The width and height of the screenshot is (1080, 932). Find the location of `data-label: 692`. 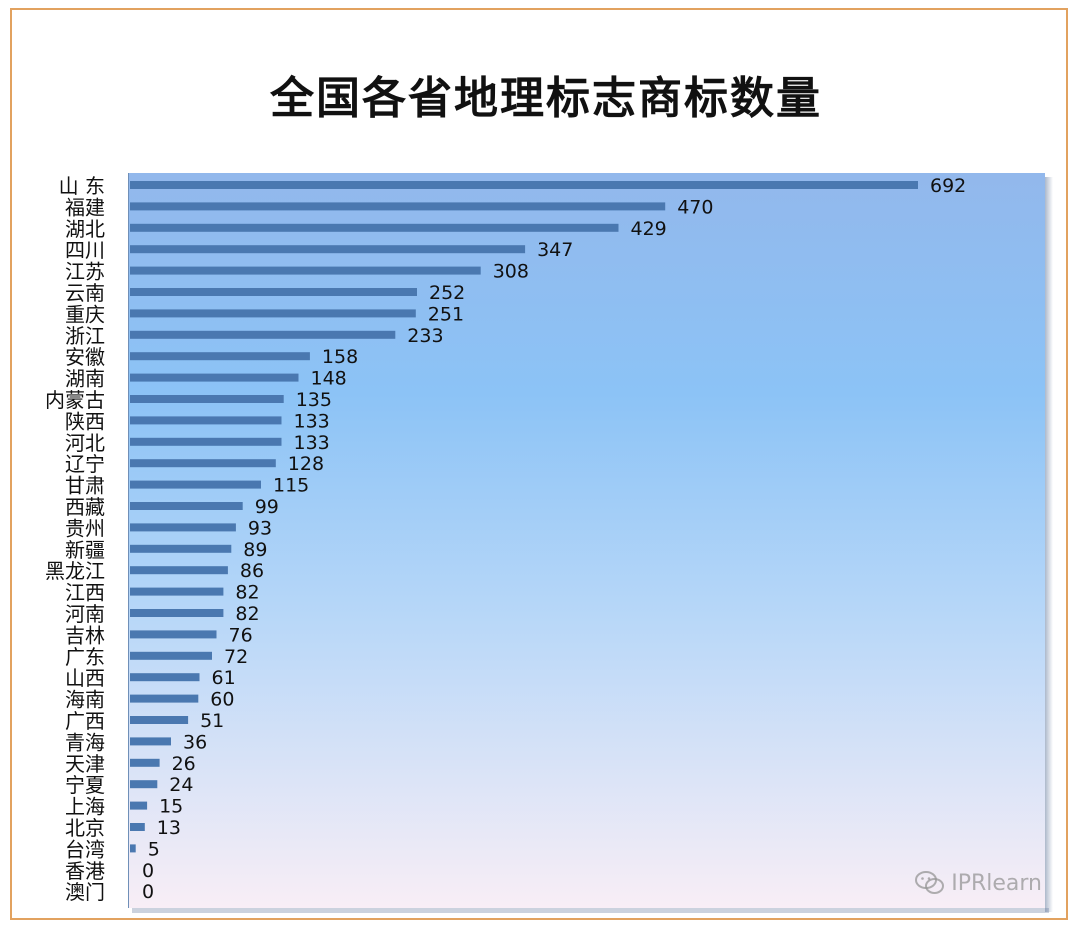

data-label: 692 is located at coordinates (948, 186).